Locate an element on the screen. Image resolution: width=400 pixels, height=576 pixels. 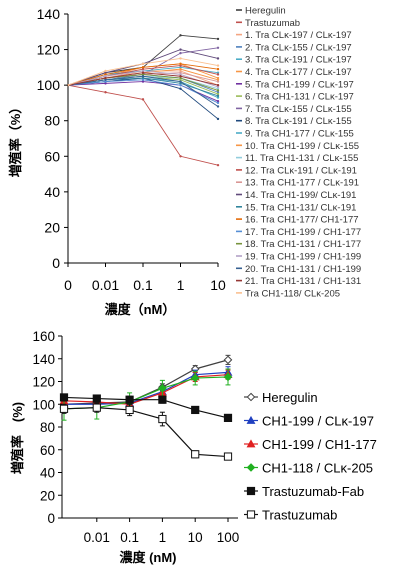
top-chart-y-axis-label: 増殖率（%） is located at coordinates (15, 139).